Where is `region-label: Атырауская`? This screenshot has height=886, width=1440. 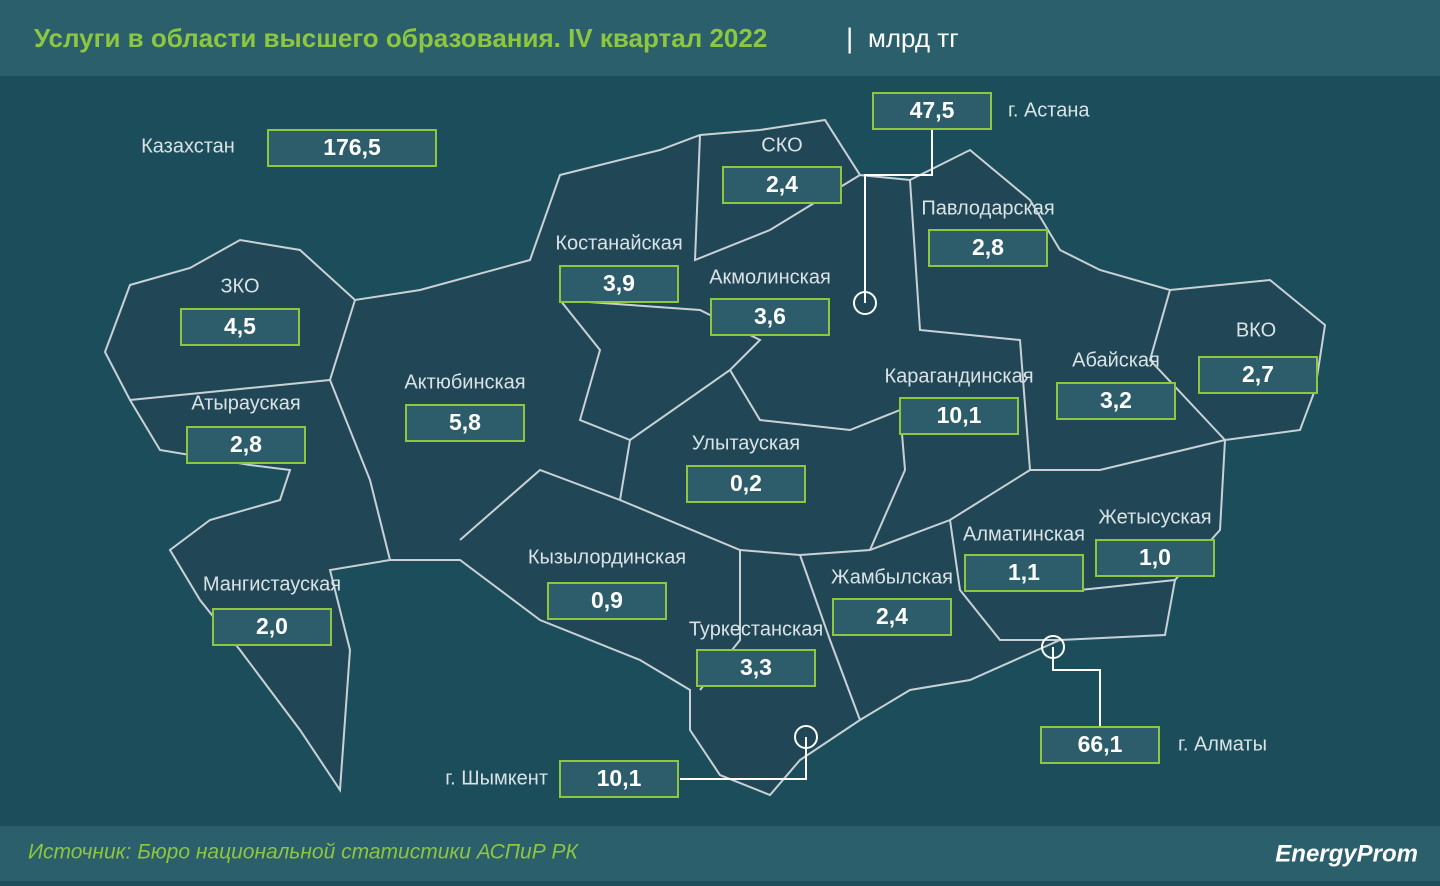
region-label: Атырауская is located at coordinates (245, 403).